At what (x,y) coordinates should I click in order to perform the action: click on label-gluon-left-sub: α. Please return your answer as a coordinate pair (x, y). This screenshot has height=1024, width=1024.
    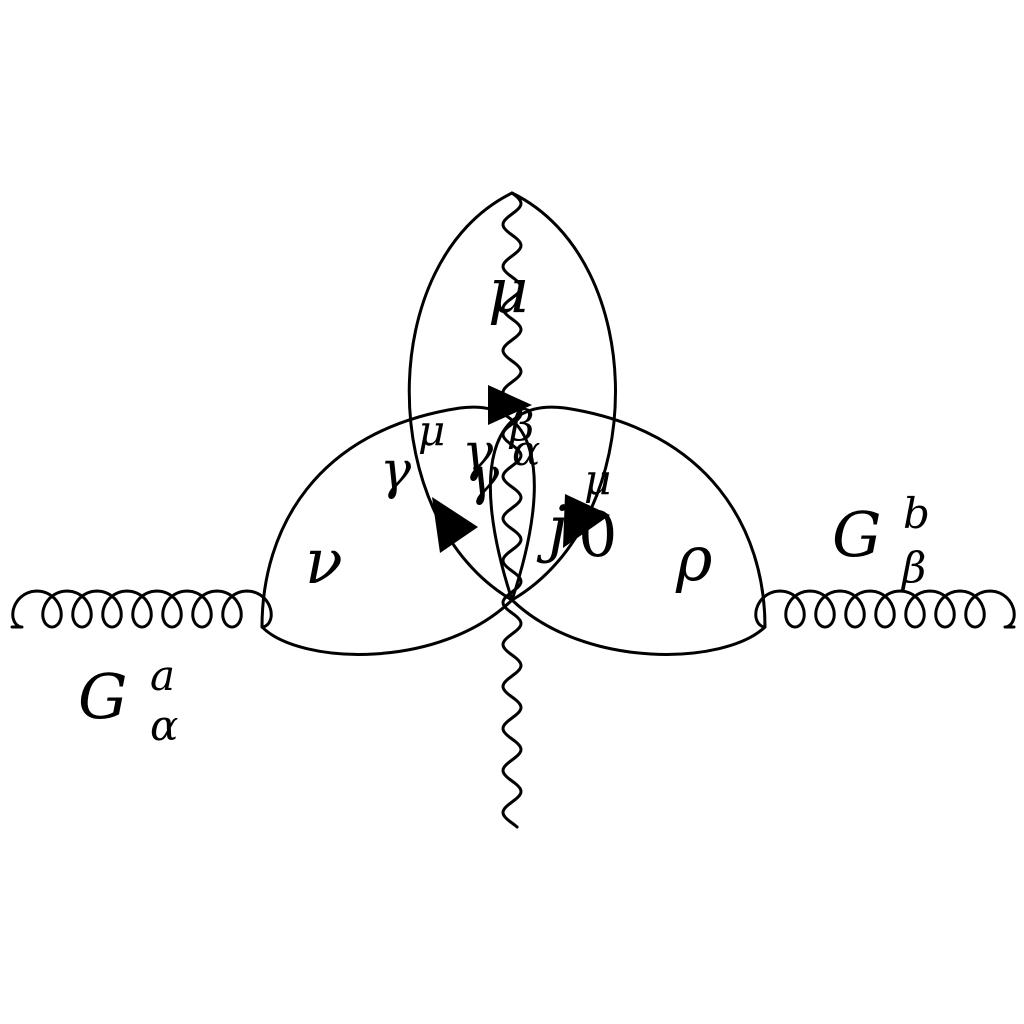
    Looking at the image, I should click on (164, 725).